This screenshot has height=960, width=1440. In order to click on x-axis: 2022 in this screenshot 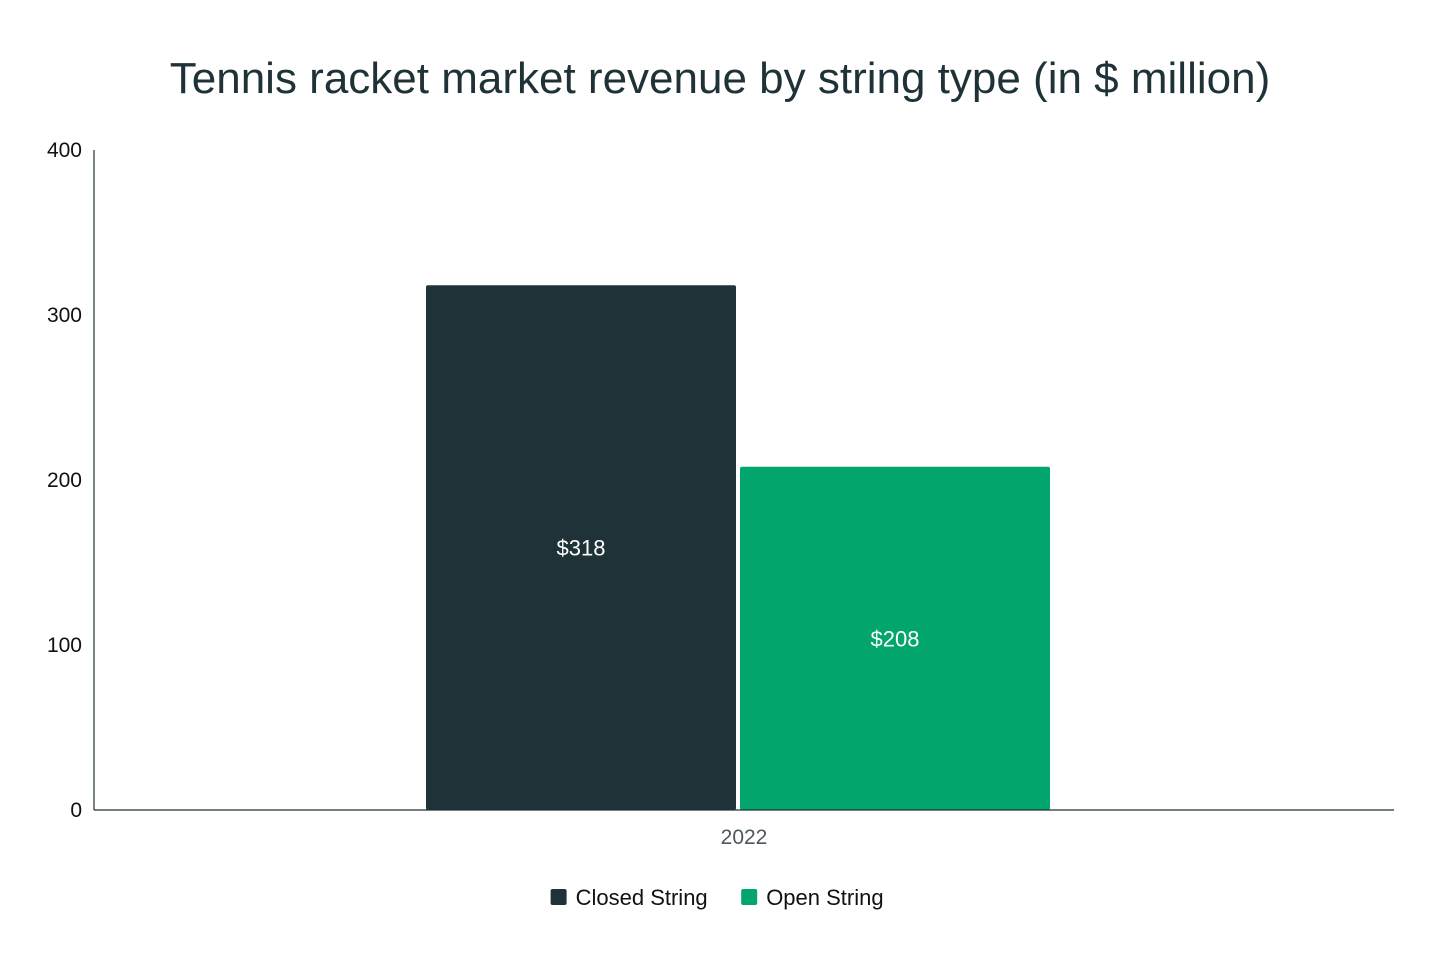, I will do `click(744, 829)`.